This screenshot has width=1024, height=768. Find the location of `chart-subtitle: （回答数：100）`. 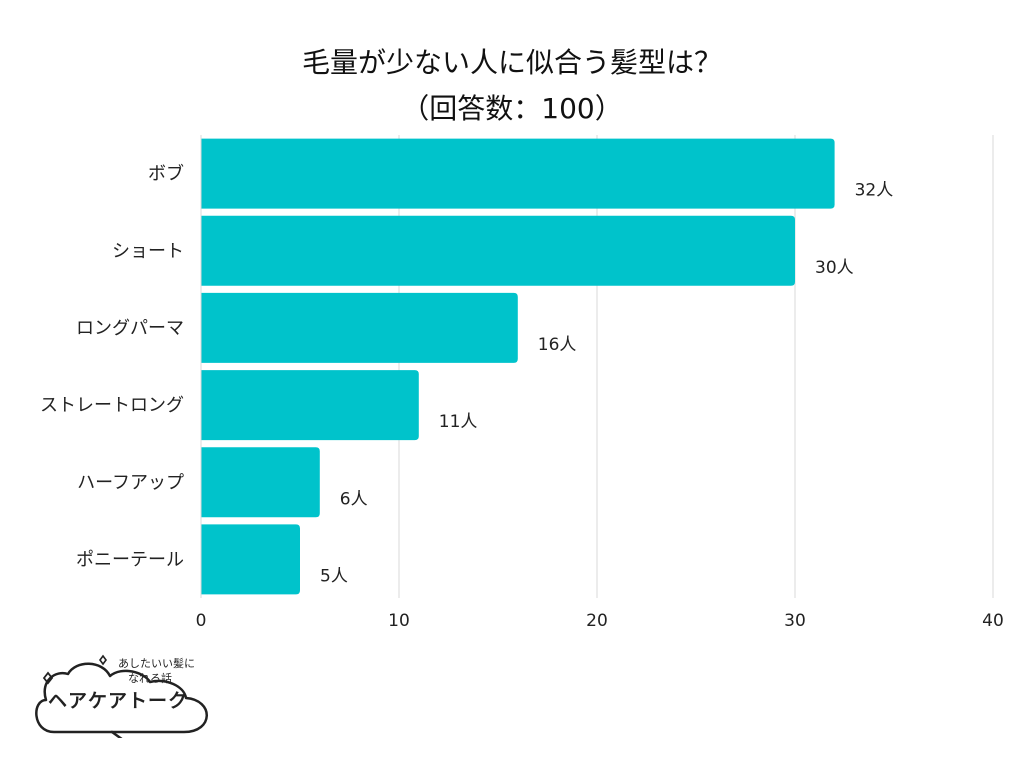

chart-subtitle: （回答数：100） is located at coordinates (512, 108).